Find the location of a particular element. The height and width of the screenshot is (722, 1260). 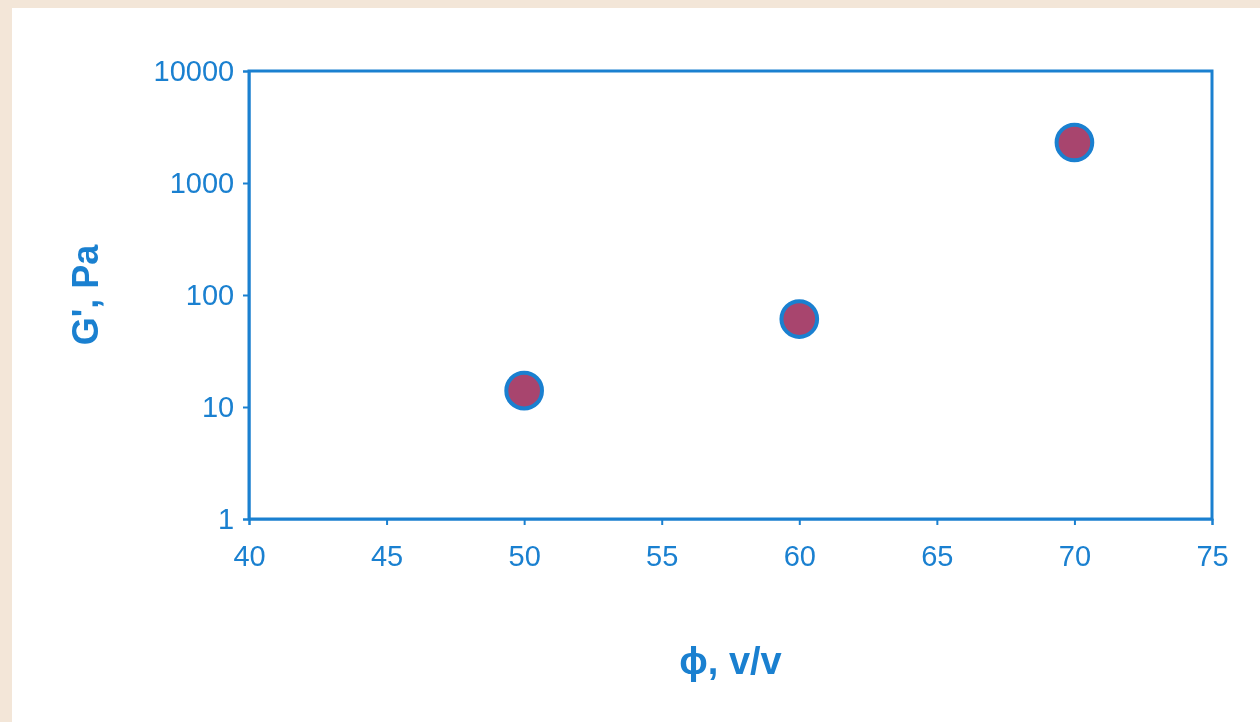

y-tick-label: 1 is located at coordinates (226, 518).